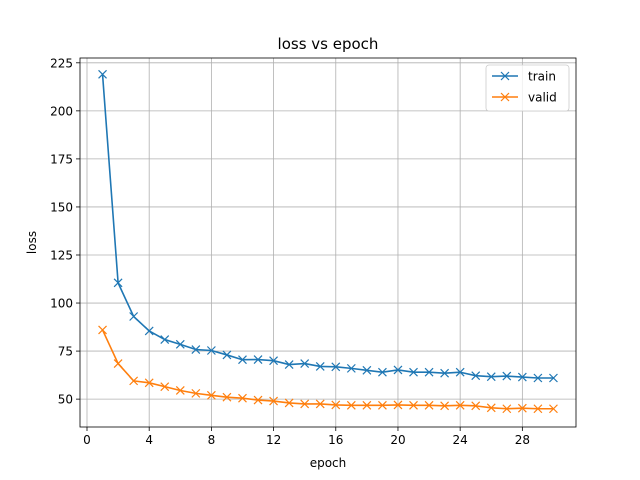 The height and width of the screenshot is (480, 640). What do you see at coordinates (212, 440) in the screenshot?
I see `x-tick-label: 8` at bounding box center [212, 440].